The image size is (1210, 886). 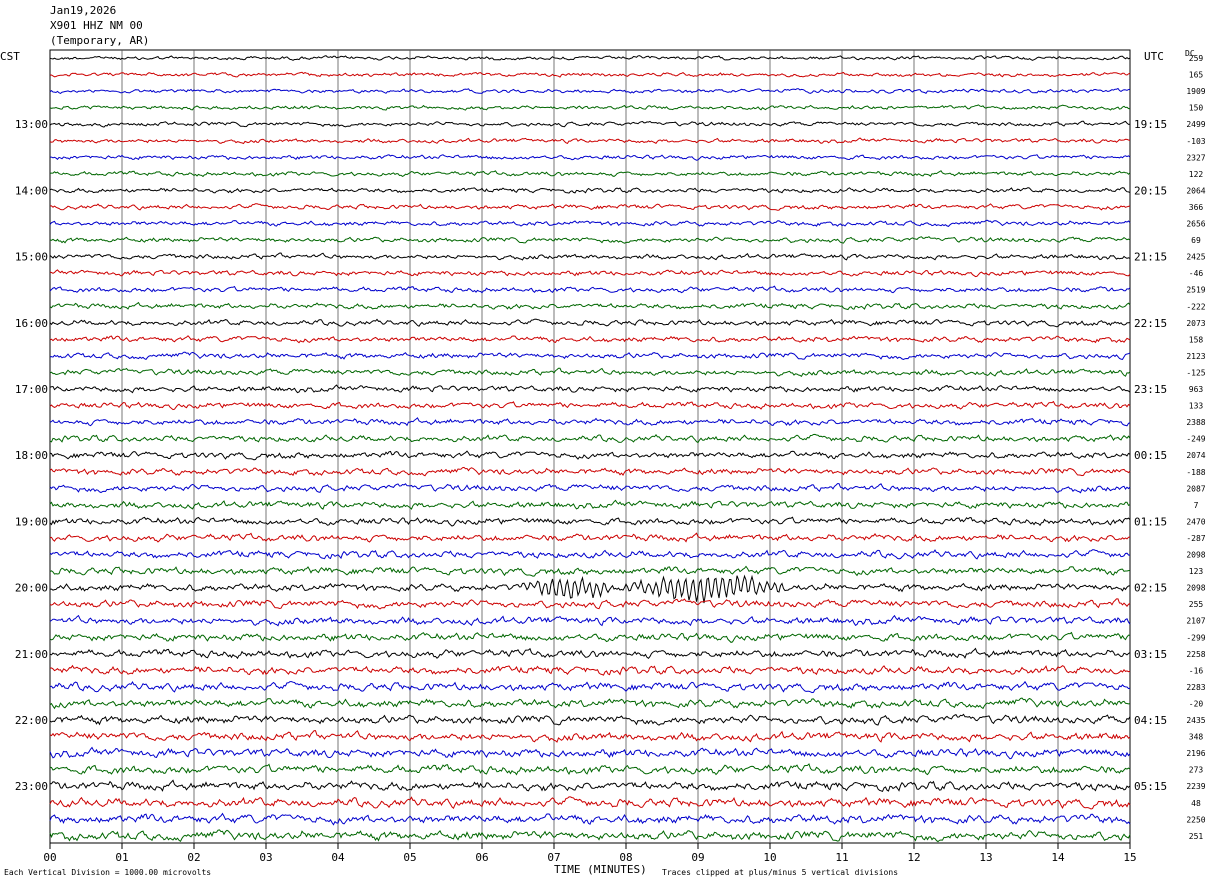 I want to click on left-hour-label: 17:00, so click(x=31, y=389).